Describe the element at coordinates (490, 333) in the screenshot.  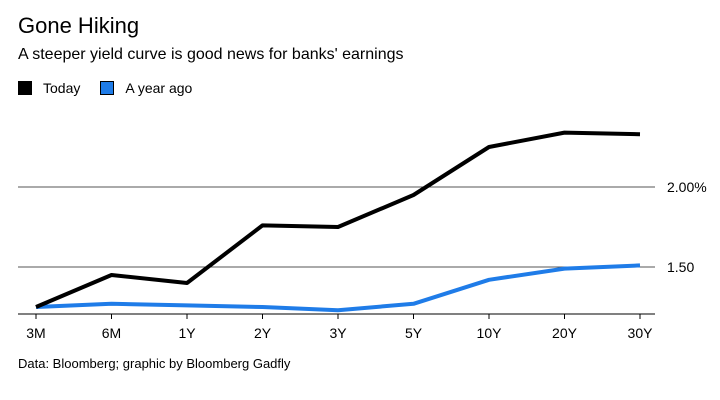
I see `x-tick-label-6: 10Y` at that location.